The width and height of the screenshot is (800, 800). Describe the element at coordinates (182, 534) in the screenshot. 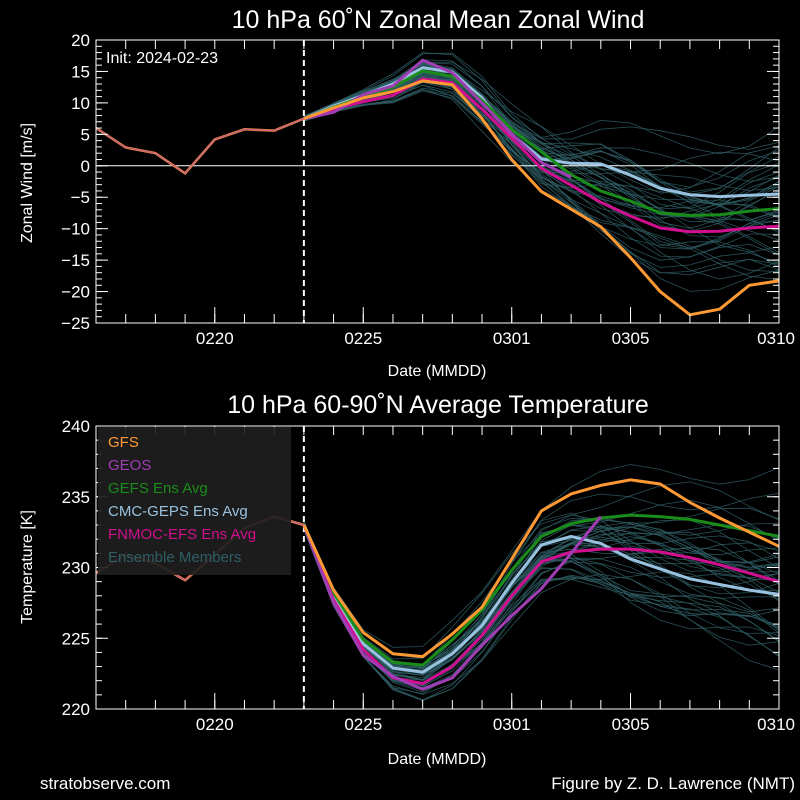

I see `legend-entry-fnmoc: FNMOC-EFS Ens Avg` at that location.